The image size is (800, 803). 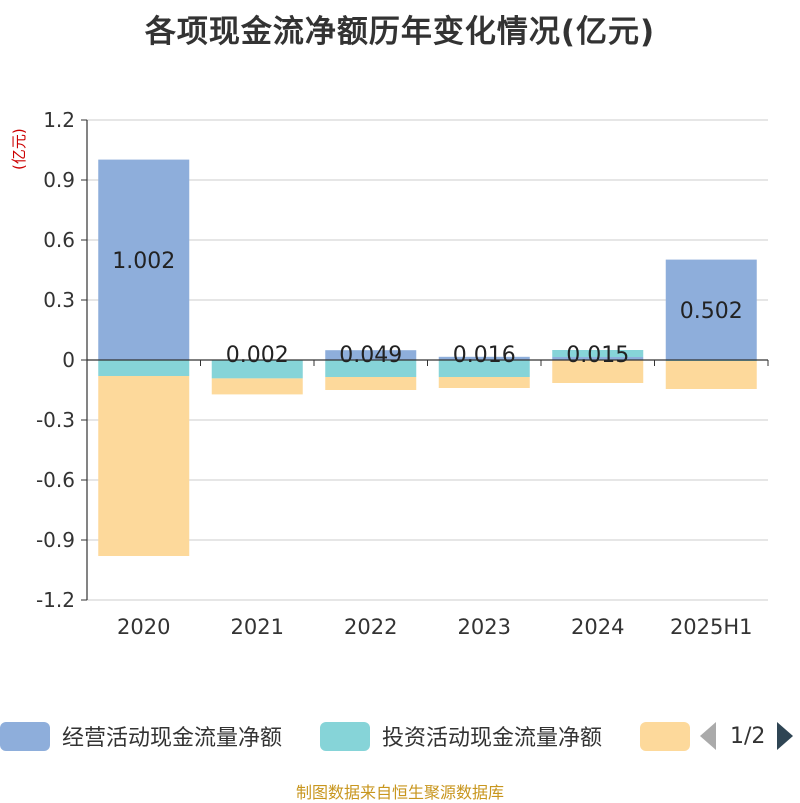 What do you see at coordinates (708, 736) in the screenshot?
I see `legend-prev-page-icon` at bounding box center [708, 736].